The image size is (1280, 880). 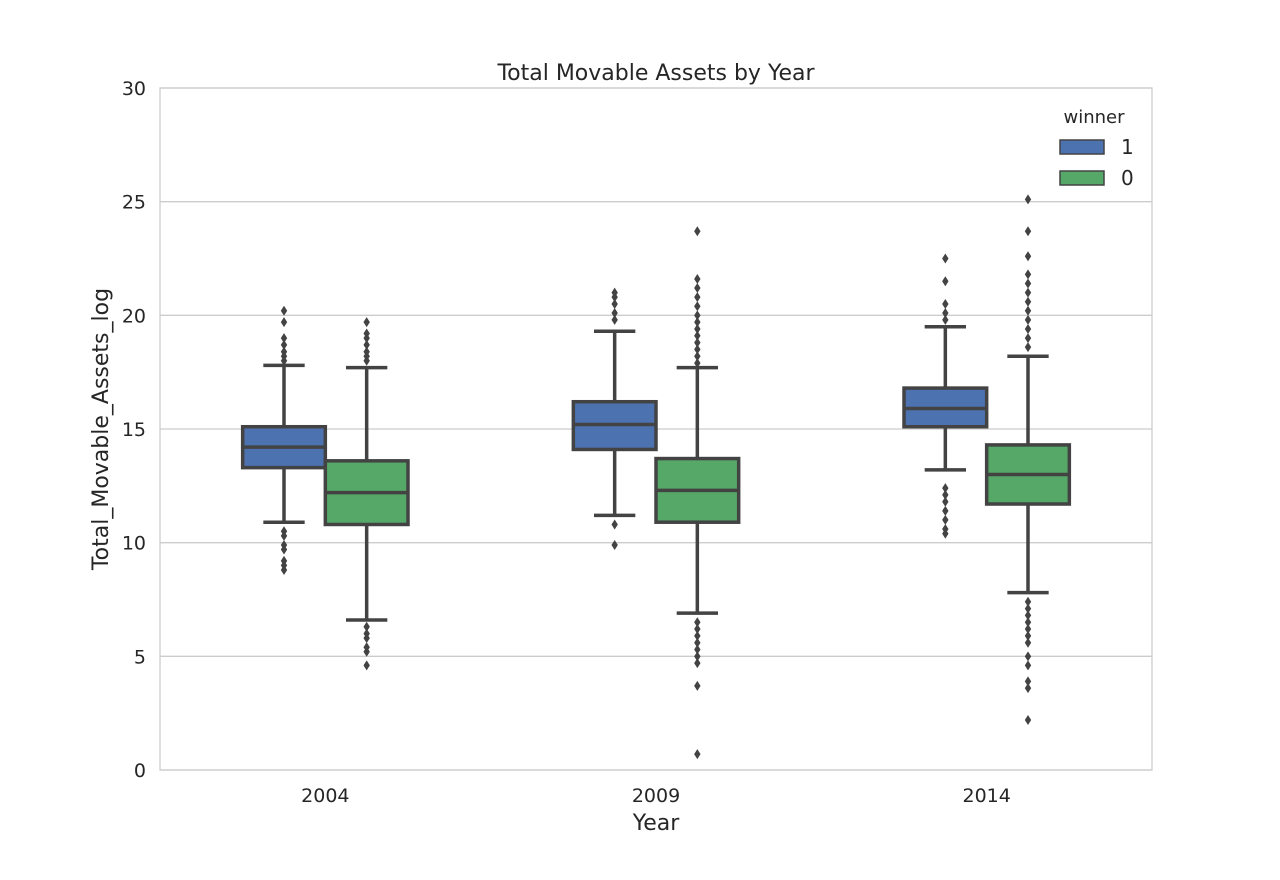 I want to click on legend: winner 1 0, so click(x=1096, y=148).